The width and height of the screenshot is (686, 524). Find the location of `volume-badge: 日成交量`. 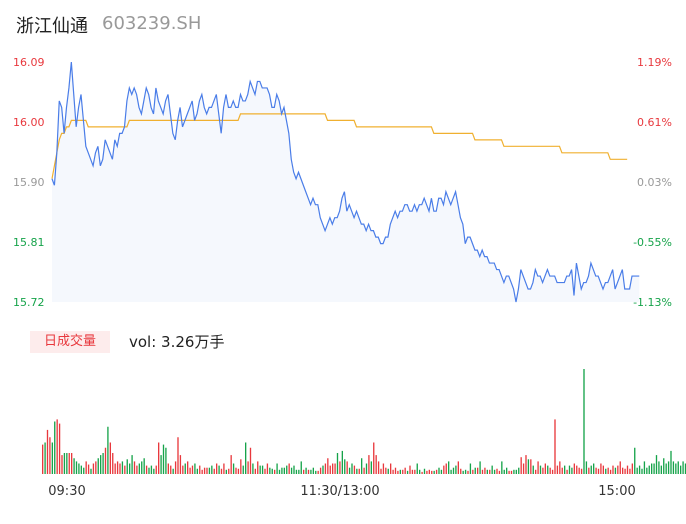

volume-badge: 日成交量 is located at coordinates (70, 342).